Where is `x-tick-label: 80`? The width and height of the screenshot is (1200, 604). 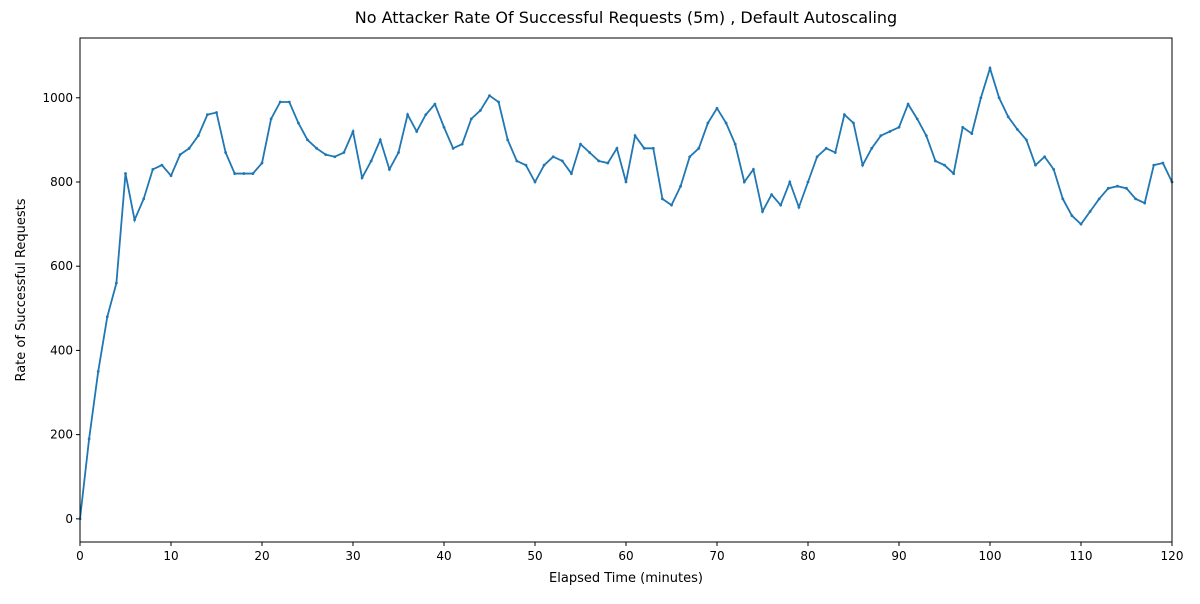 x-tick-label: 80 is located at coordinates (807, 556).